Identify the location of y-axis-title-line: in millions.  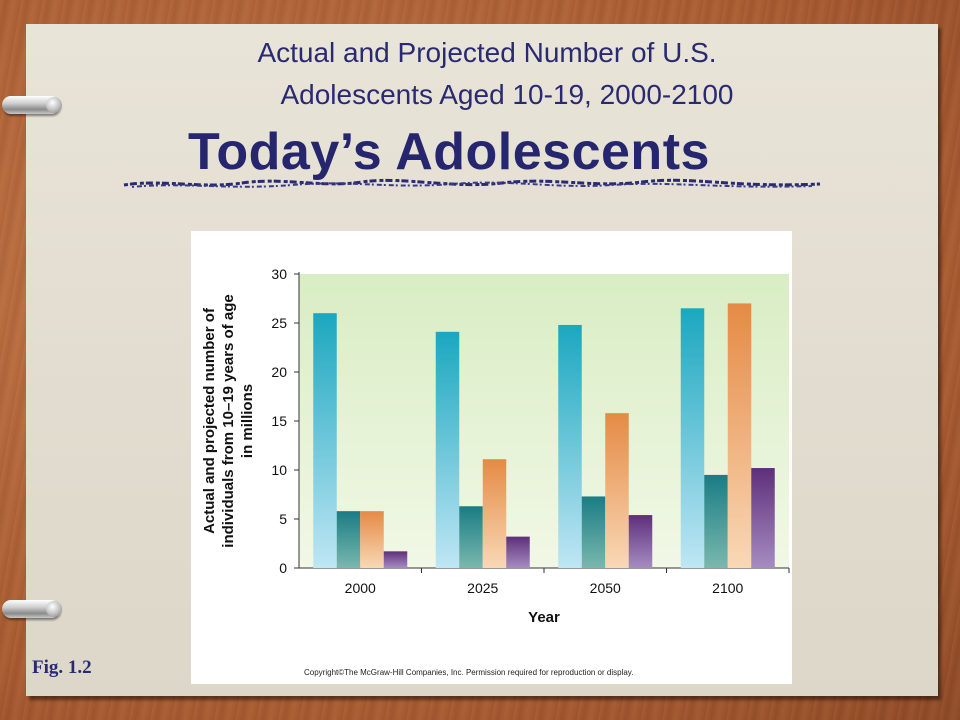
(247, 421).